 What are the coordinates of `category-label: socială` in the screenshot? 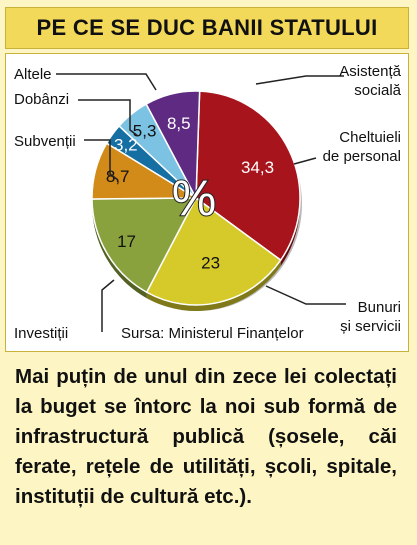 It's located at (377, 90).